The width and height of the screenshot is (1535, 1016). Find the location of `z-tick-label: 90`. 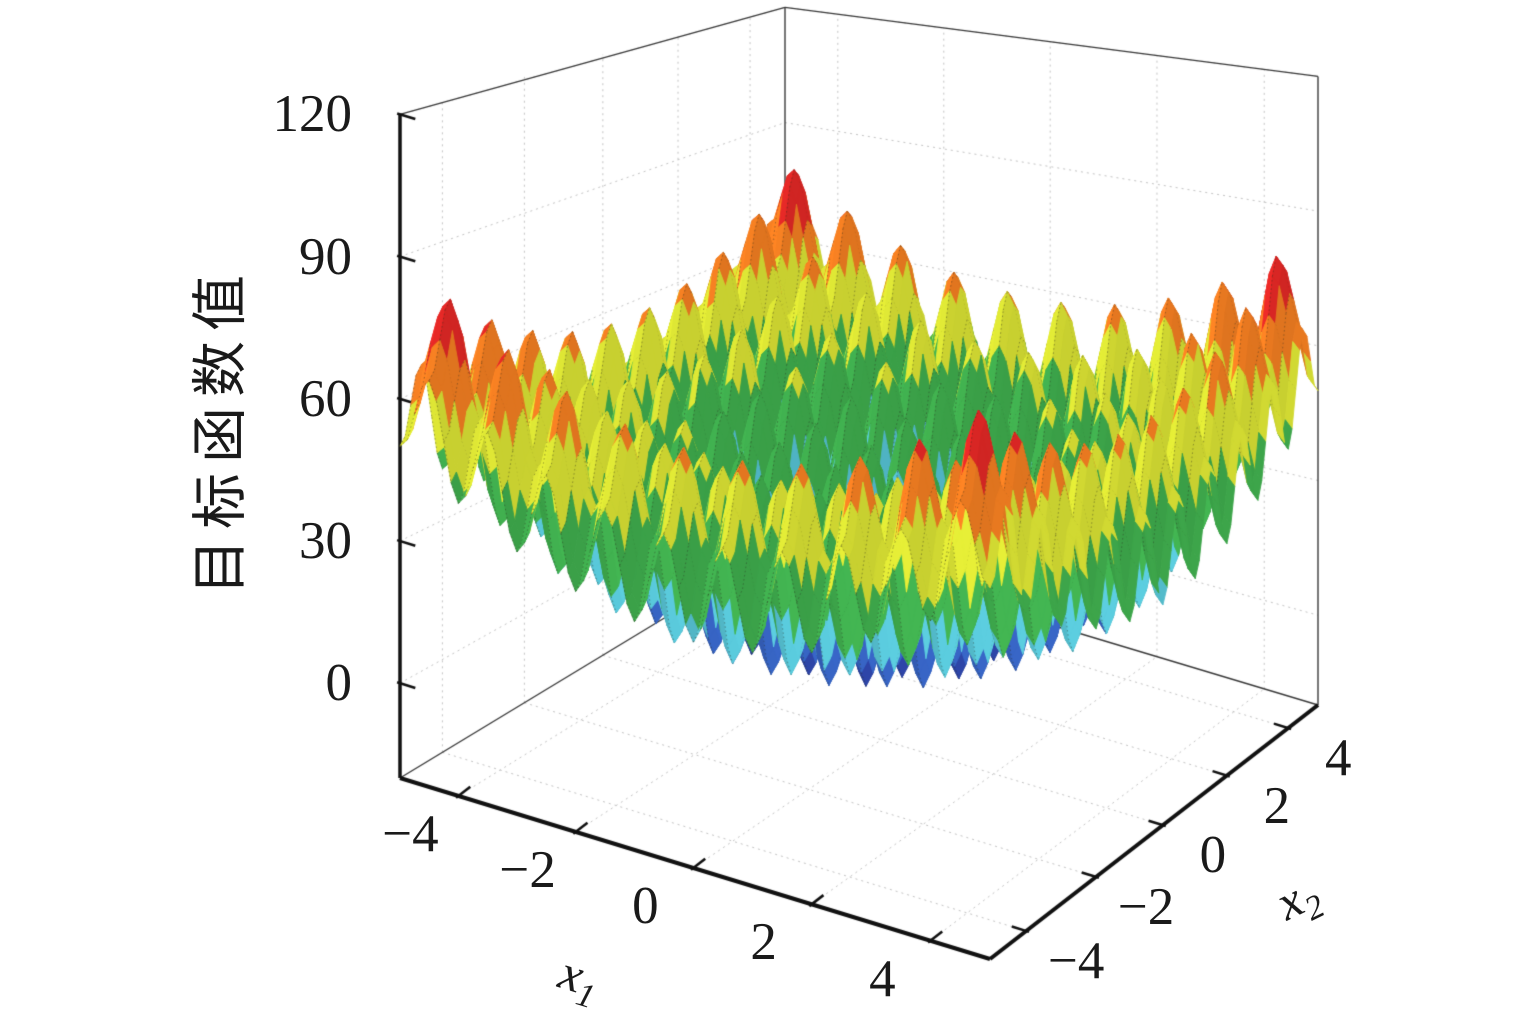

z-tick-label: 90 is located at coordinates (325, 256).